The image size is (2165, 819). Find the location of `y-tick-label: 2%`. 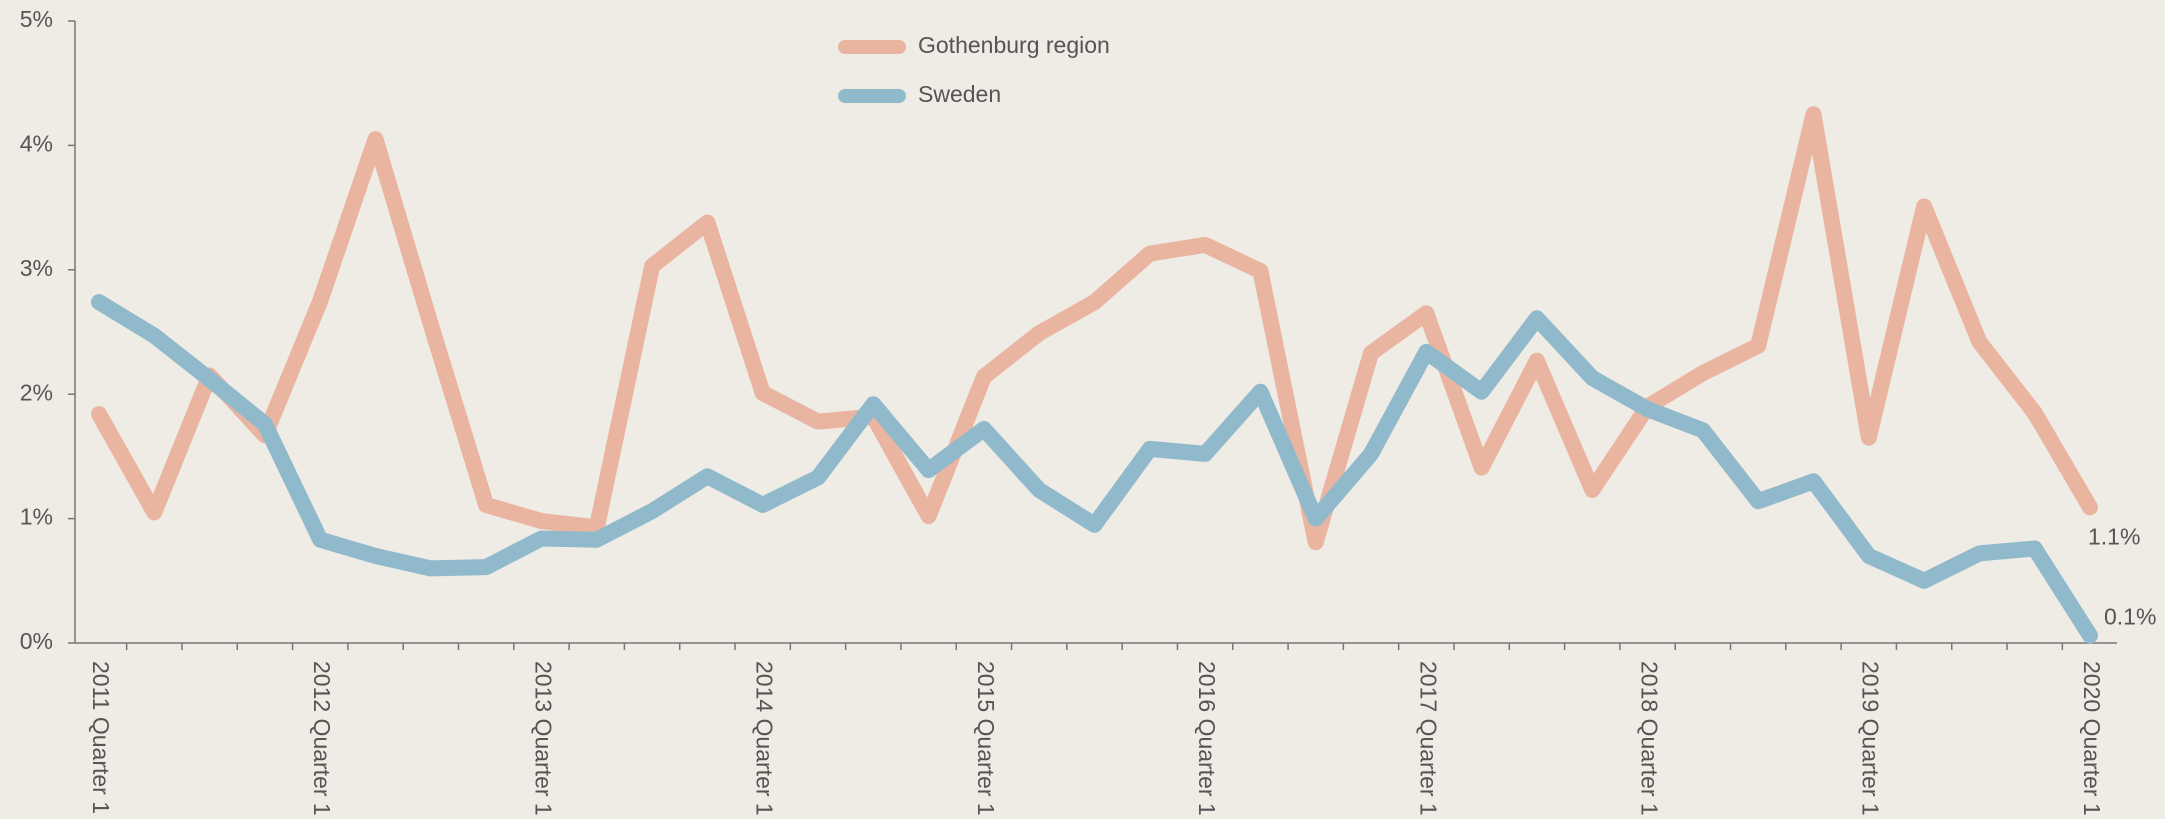

y-tick-label: 2% is located at coordinates (36, 392).